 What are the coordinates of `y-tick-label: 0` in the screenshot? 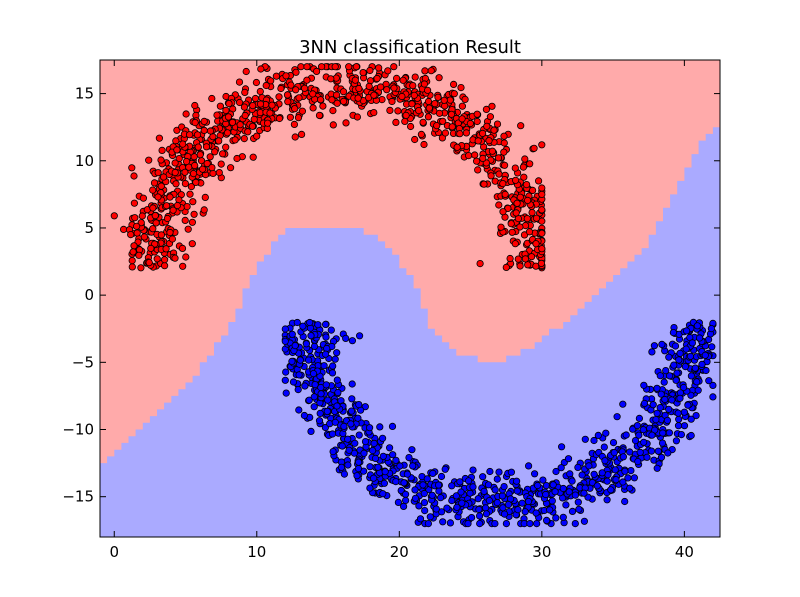 It's located at (89, 295).